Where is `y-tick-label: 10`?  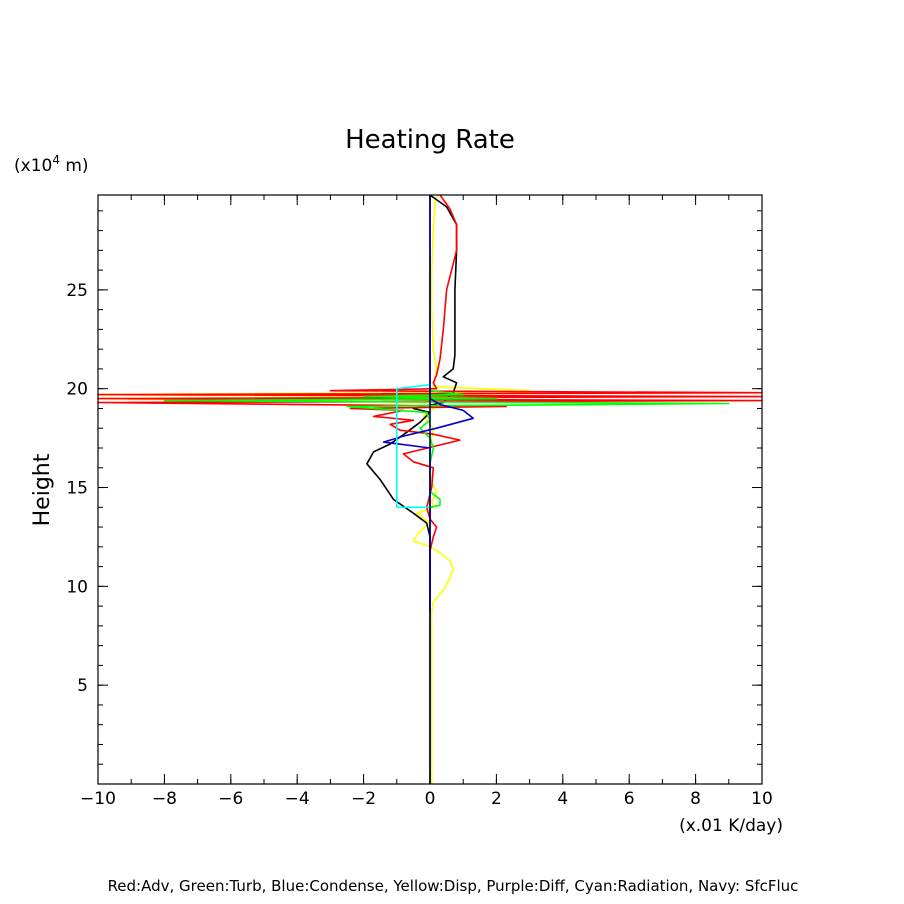
y-tick-label: 10 is located at coordinates (77, 587).